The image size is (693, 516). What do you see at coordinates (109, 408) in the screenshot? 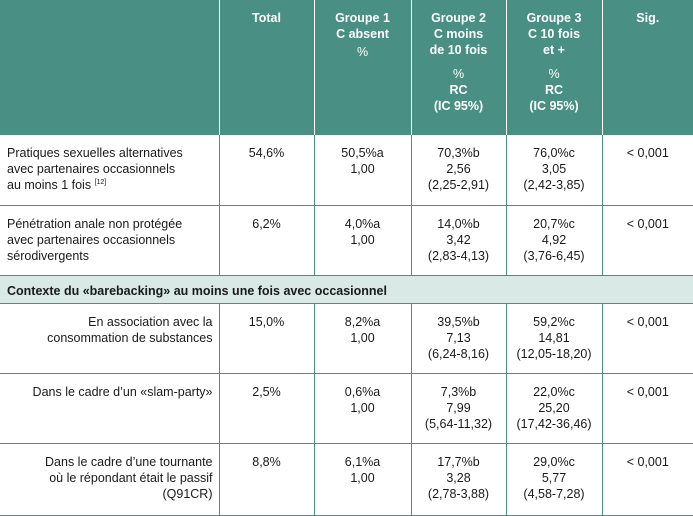
I see `row-label: Dans le cadre d’un «slam-party»` at bounding box center [109, 408].